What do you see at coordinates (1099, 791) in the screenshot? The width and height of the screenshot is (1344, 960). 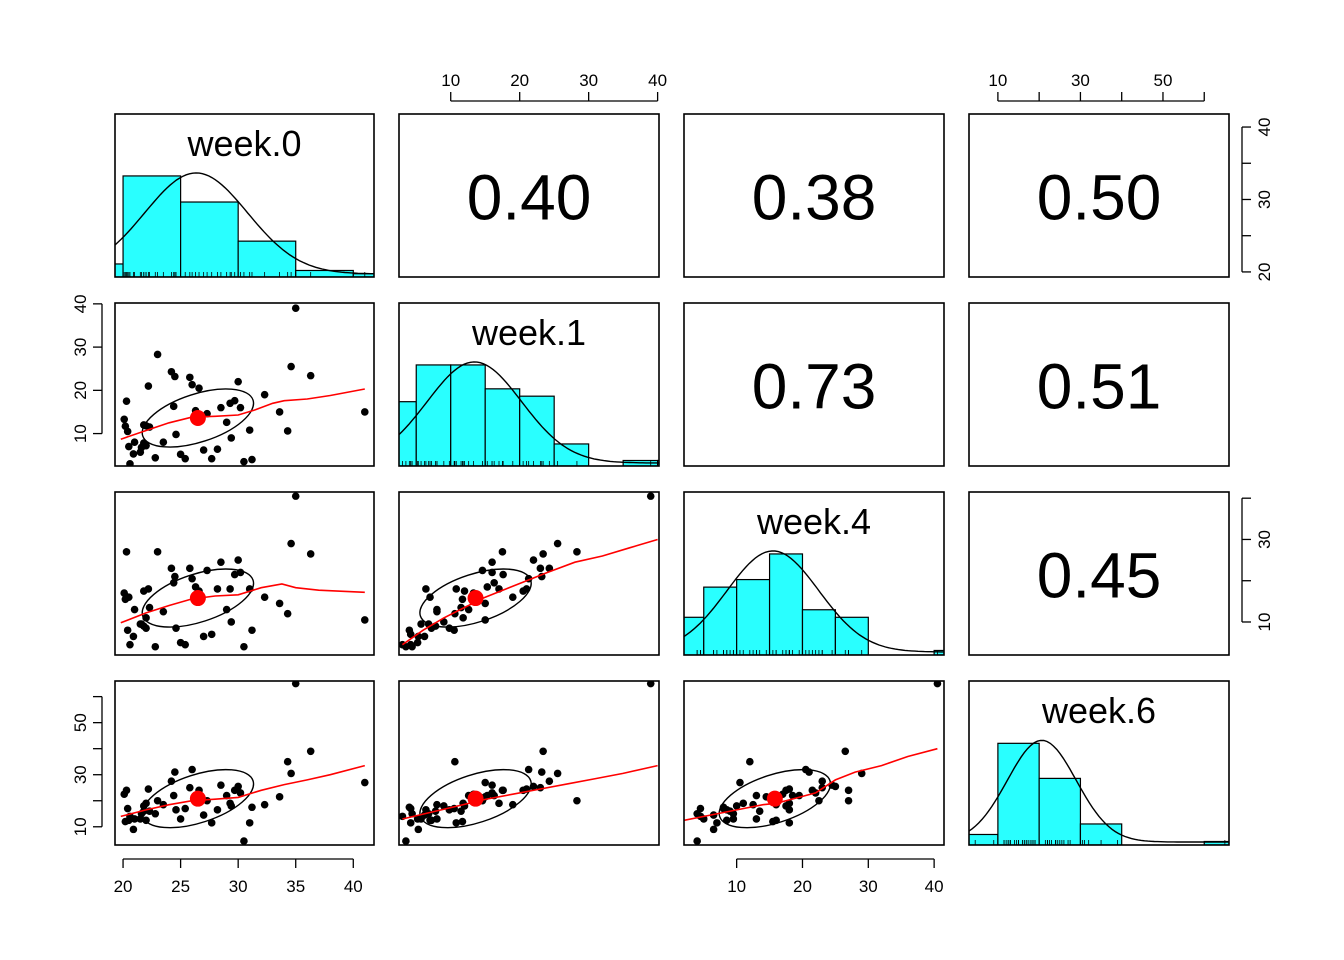 I see `density-curve` at bounding box center [1099, 791].